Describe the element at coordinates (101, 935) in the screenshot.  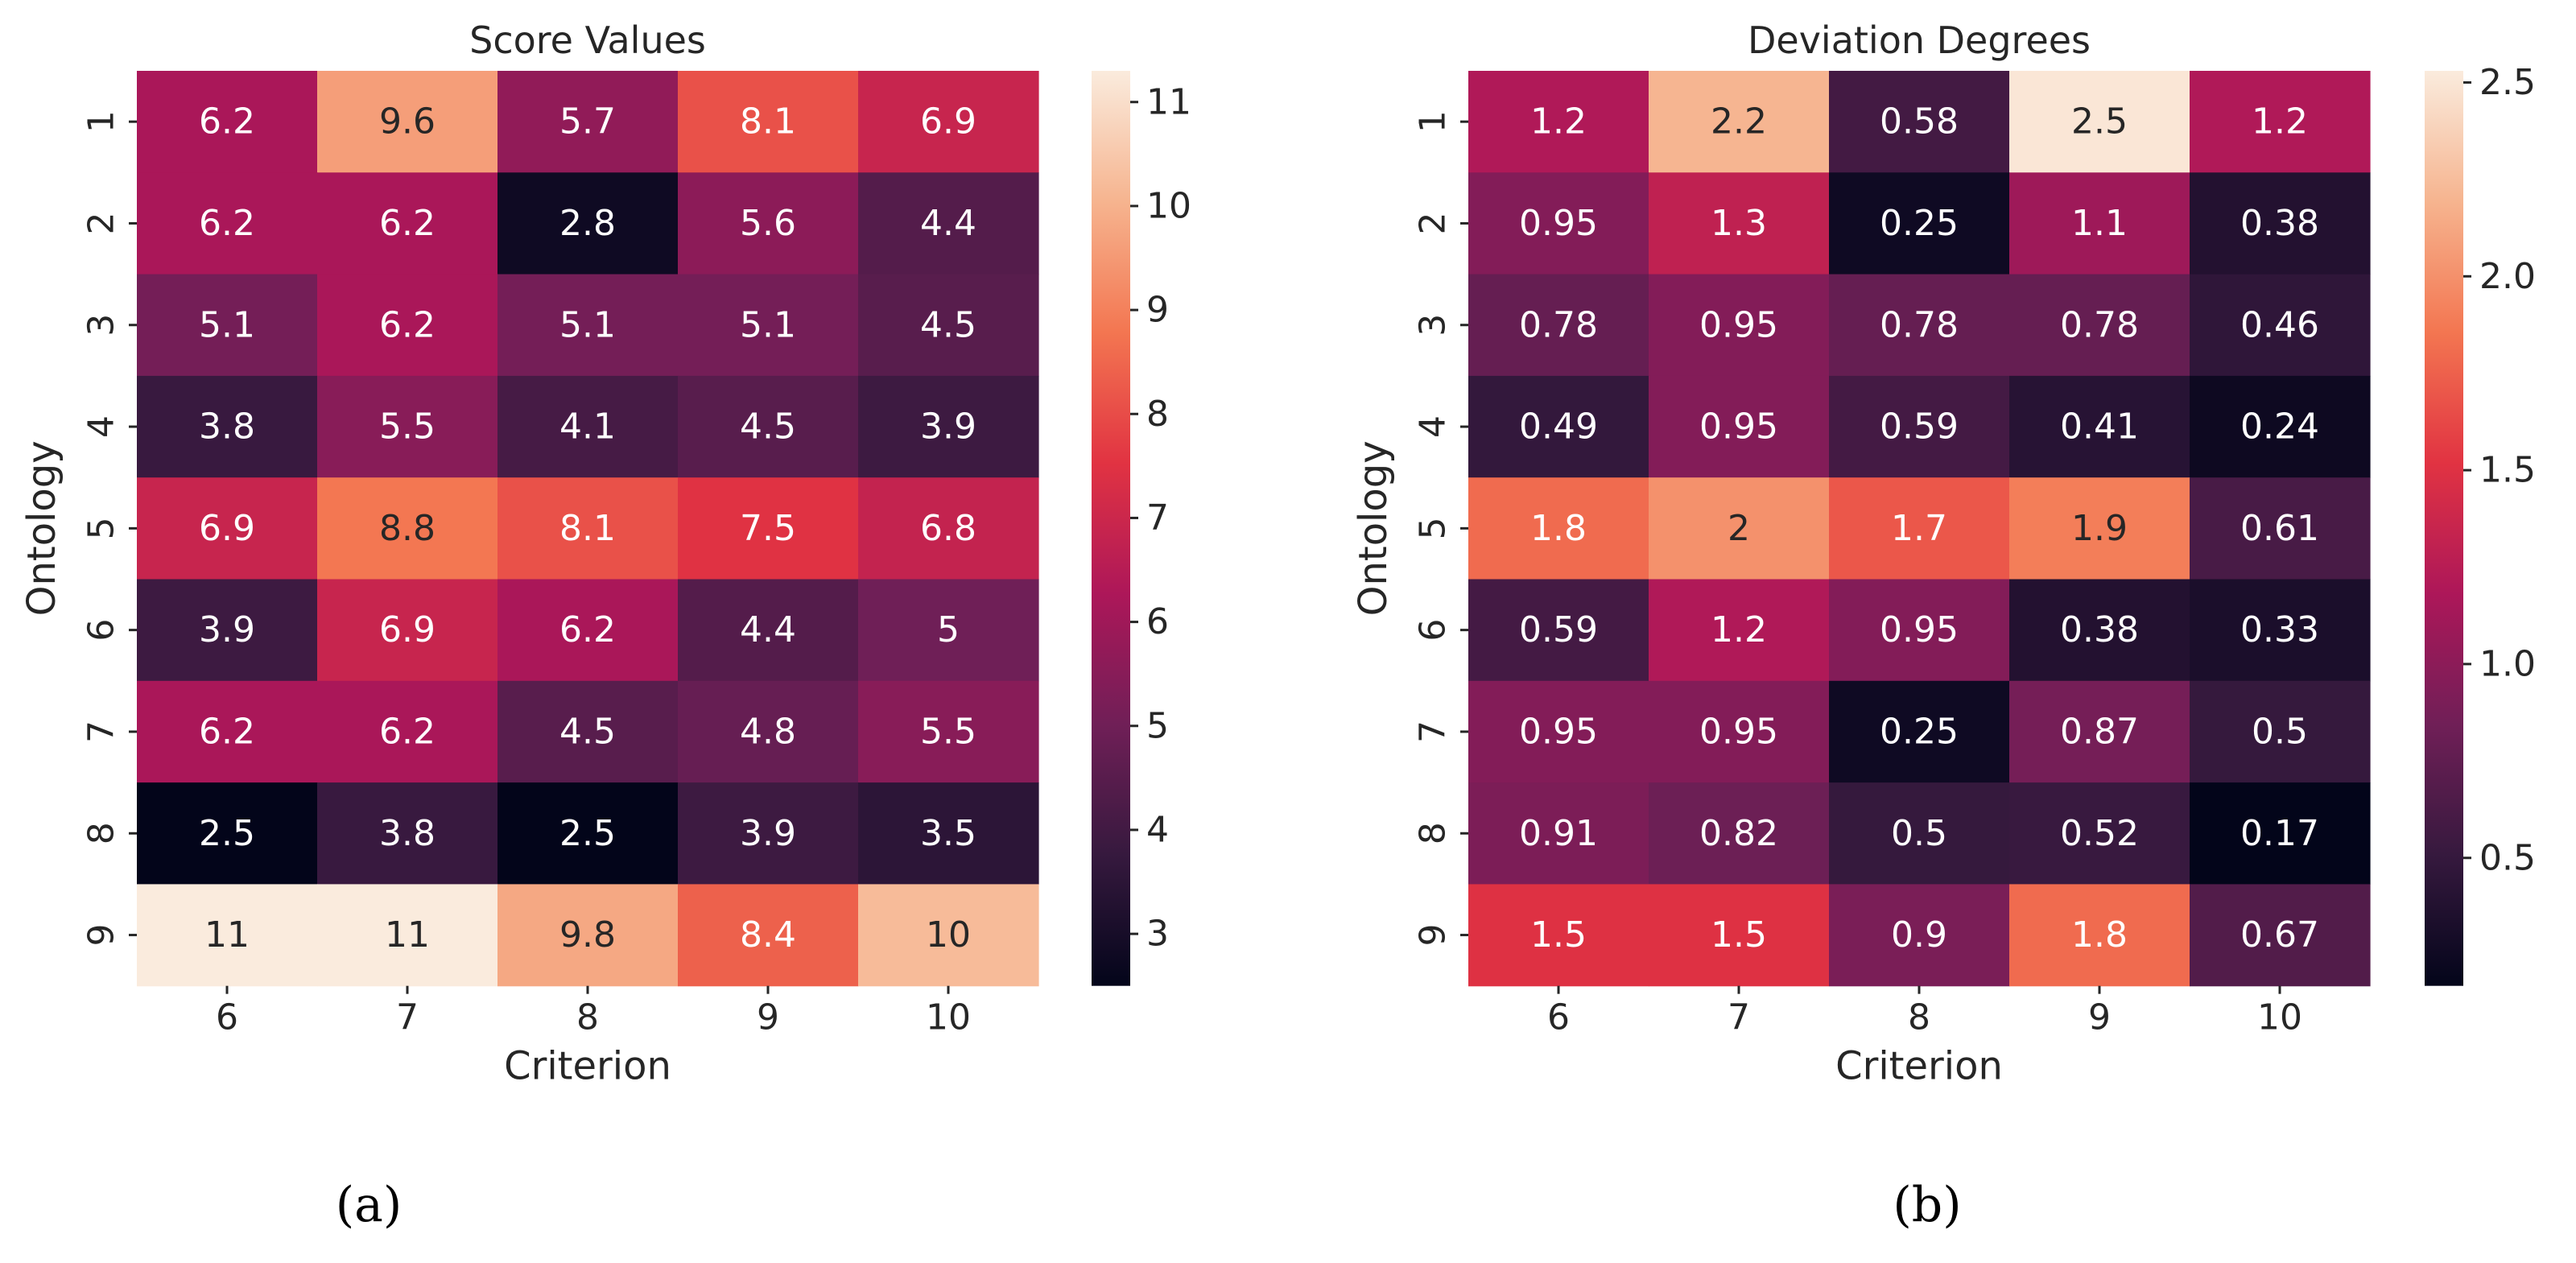
I see `y-tick-label: 9` at that location.